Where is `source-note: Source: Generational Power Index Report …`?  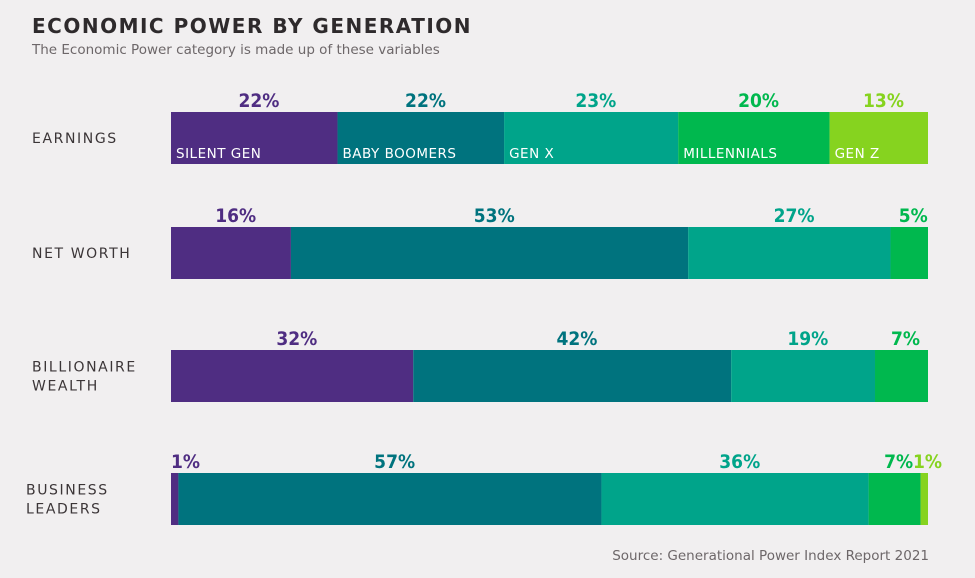
source-note: Source: Generational Power Index Report … is located at coordinates (770, 556).